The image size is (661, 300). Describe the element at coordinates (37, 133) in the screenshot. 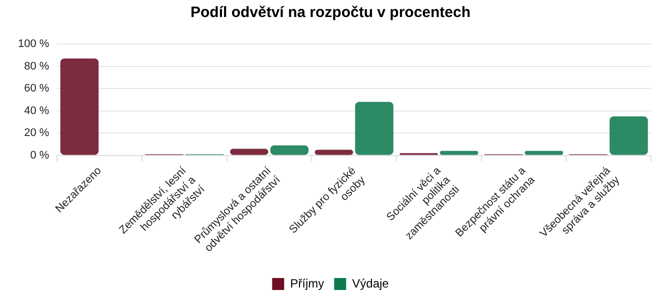

I see `y-tick-label: 20 %` at that location.